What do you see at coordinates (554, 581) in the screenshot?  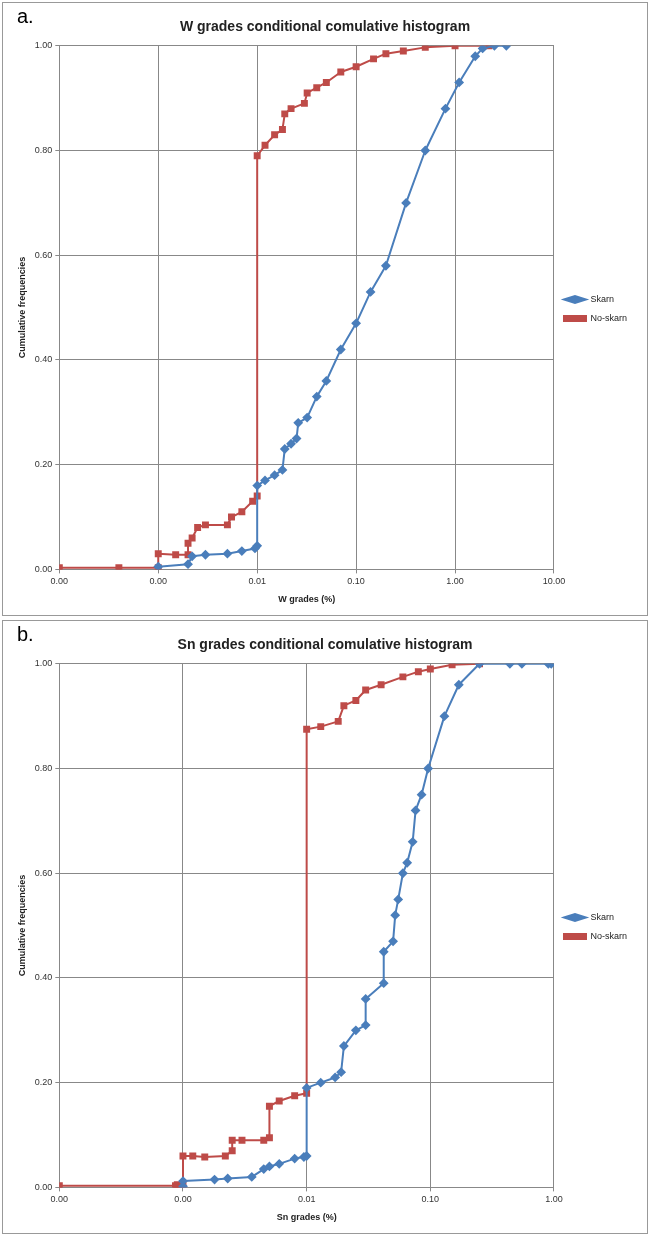 I see `x-tick-label: 10.00` at bounding box center [554, 581].